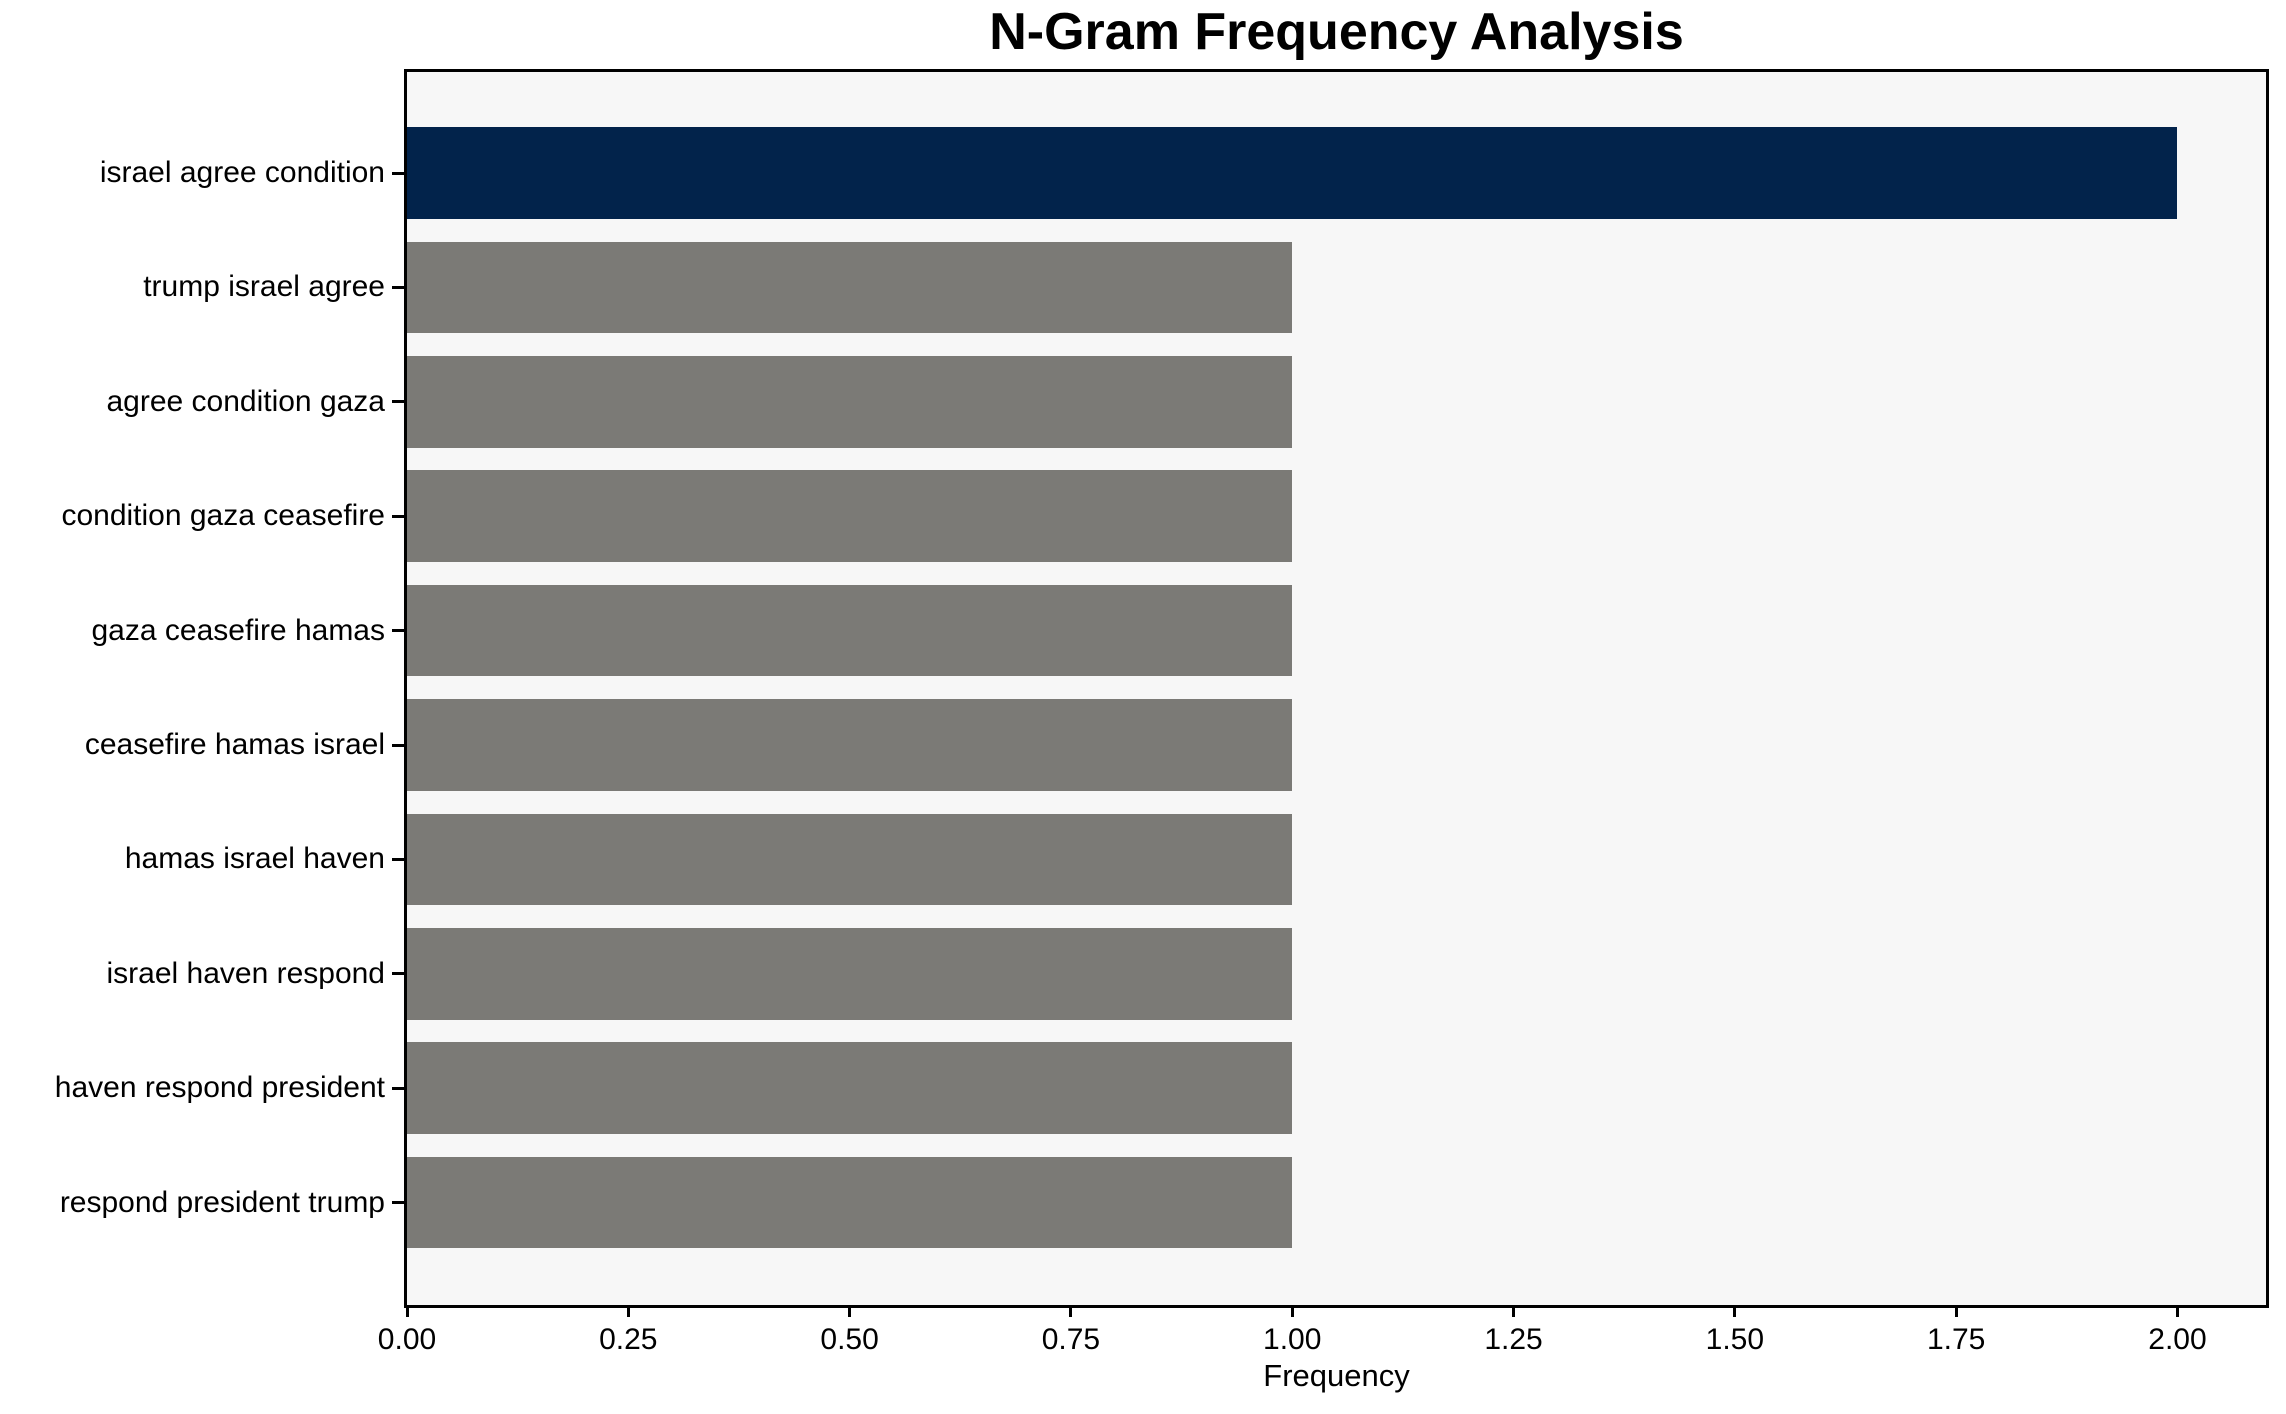  What do you see at coordinates (245, 401) in the screenshot?
I see `y-tick-label: agree condition gaza` at bounding box center [245, 401].